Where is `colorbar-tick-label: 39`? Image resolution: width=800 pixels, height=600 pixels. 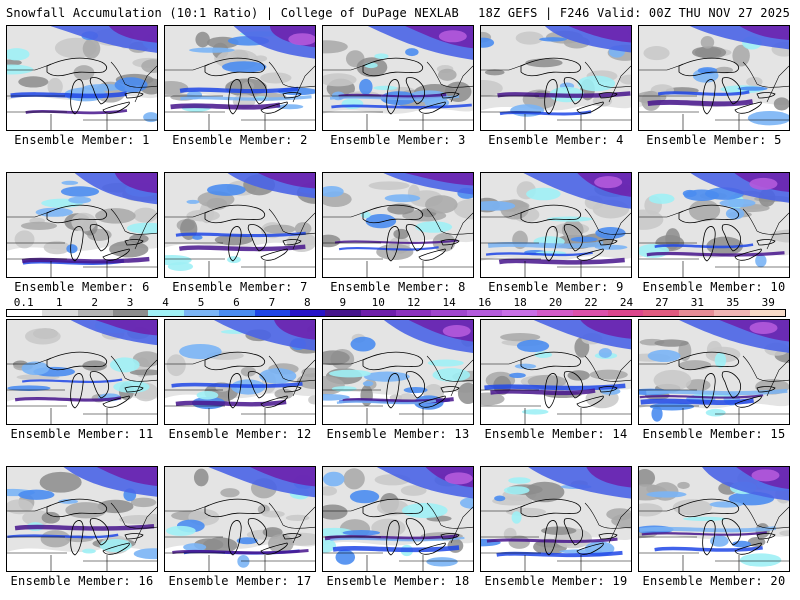
colorbar-tick-label: 39 is located at coordinates (768, 302).